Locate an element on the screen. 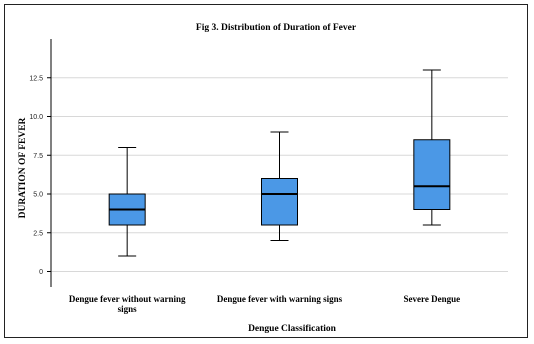 This screenshot has height=344, width=534. x-category-label: Severe Dengue is located at coordinates (432, 299).